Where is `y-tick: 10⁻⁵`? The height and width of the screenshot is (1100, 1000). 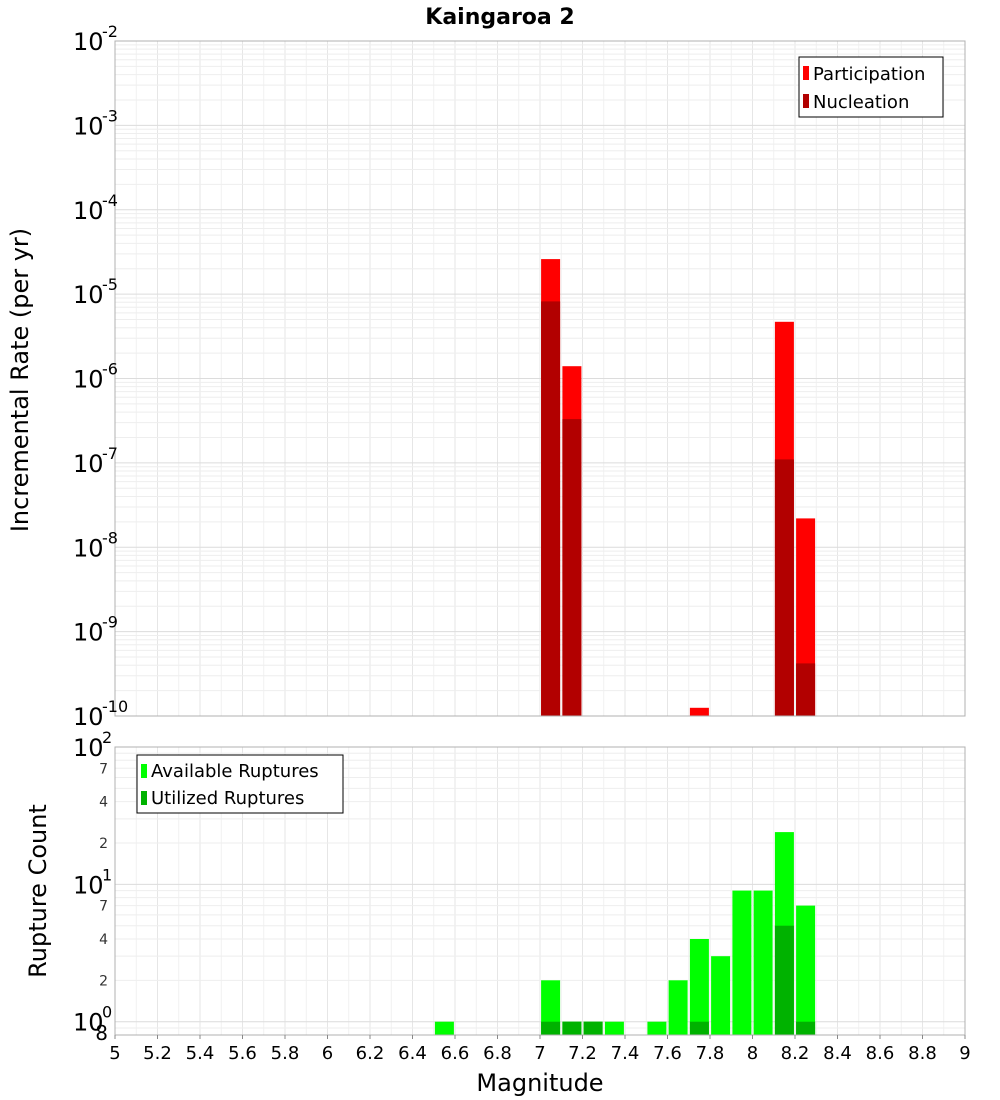
y-tick: 10⁻⁵ is located at coordinates (95, 292).